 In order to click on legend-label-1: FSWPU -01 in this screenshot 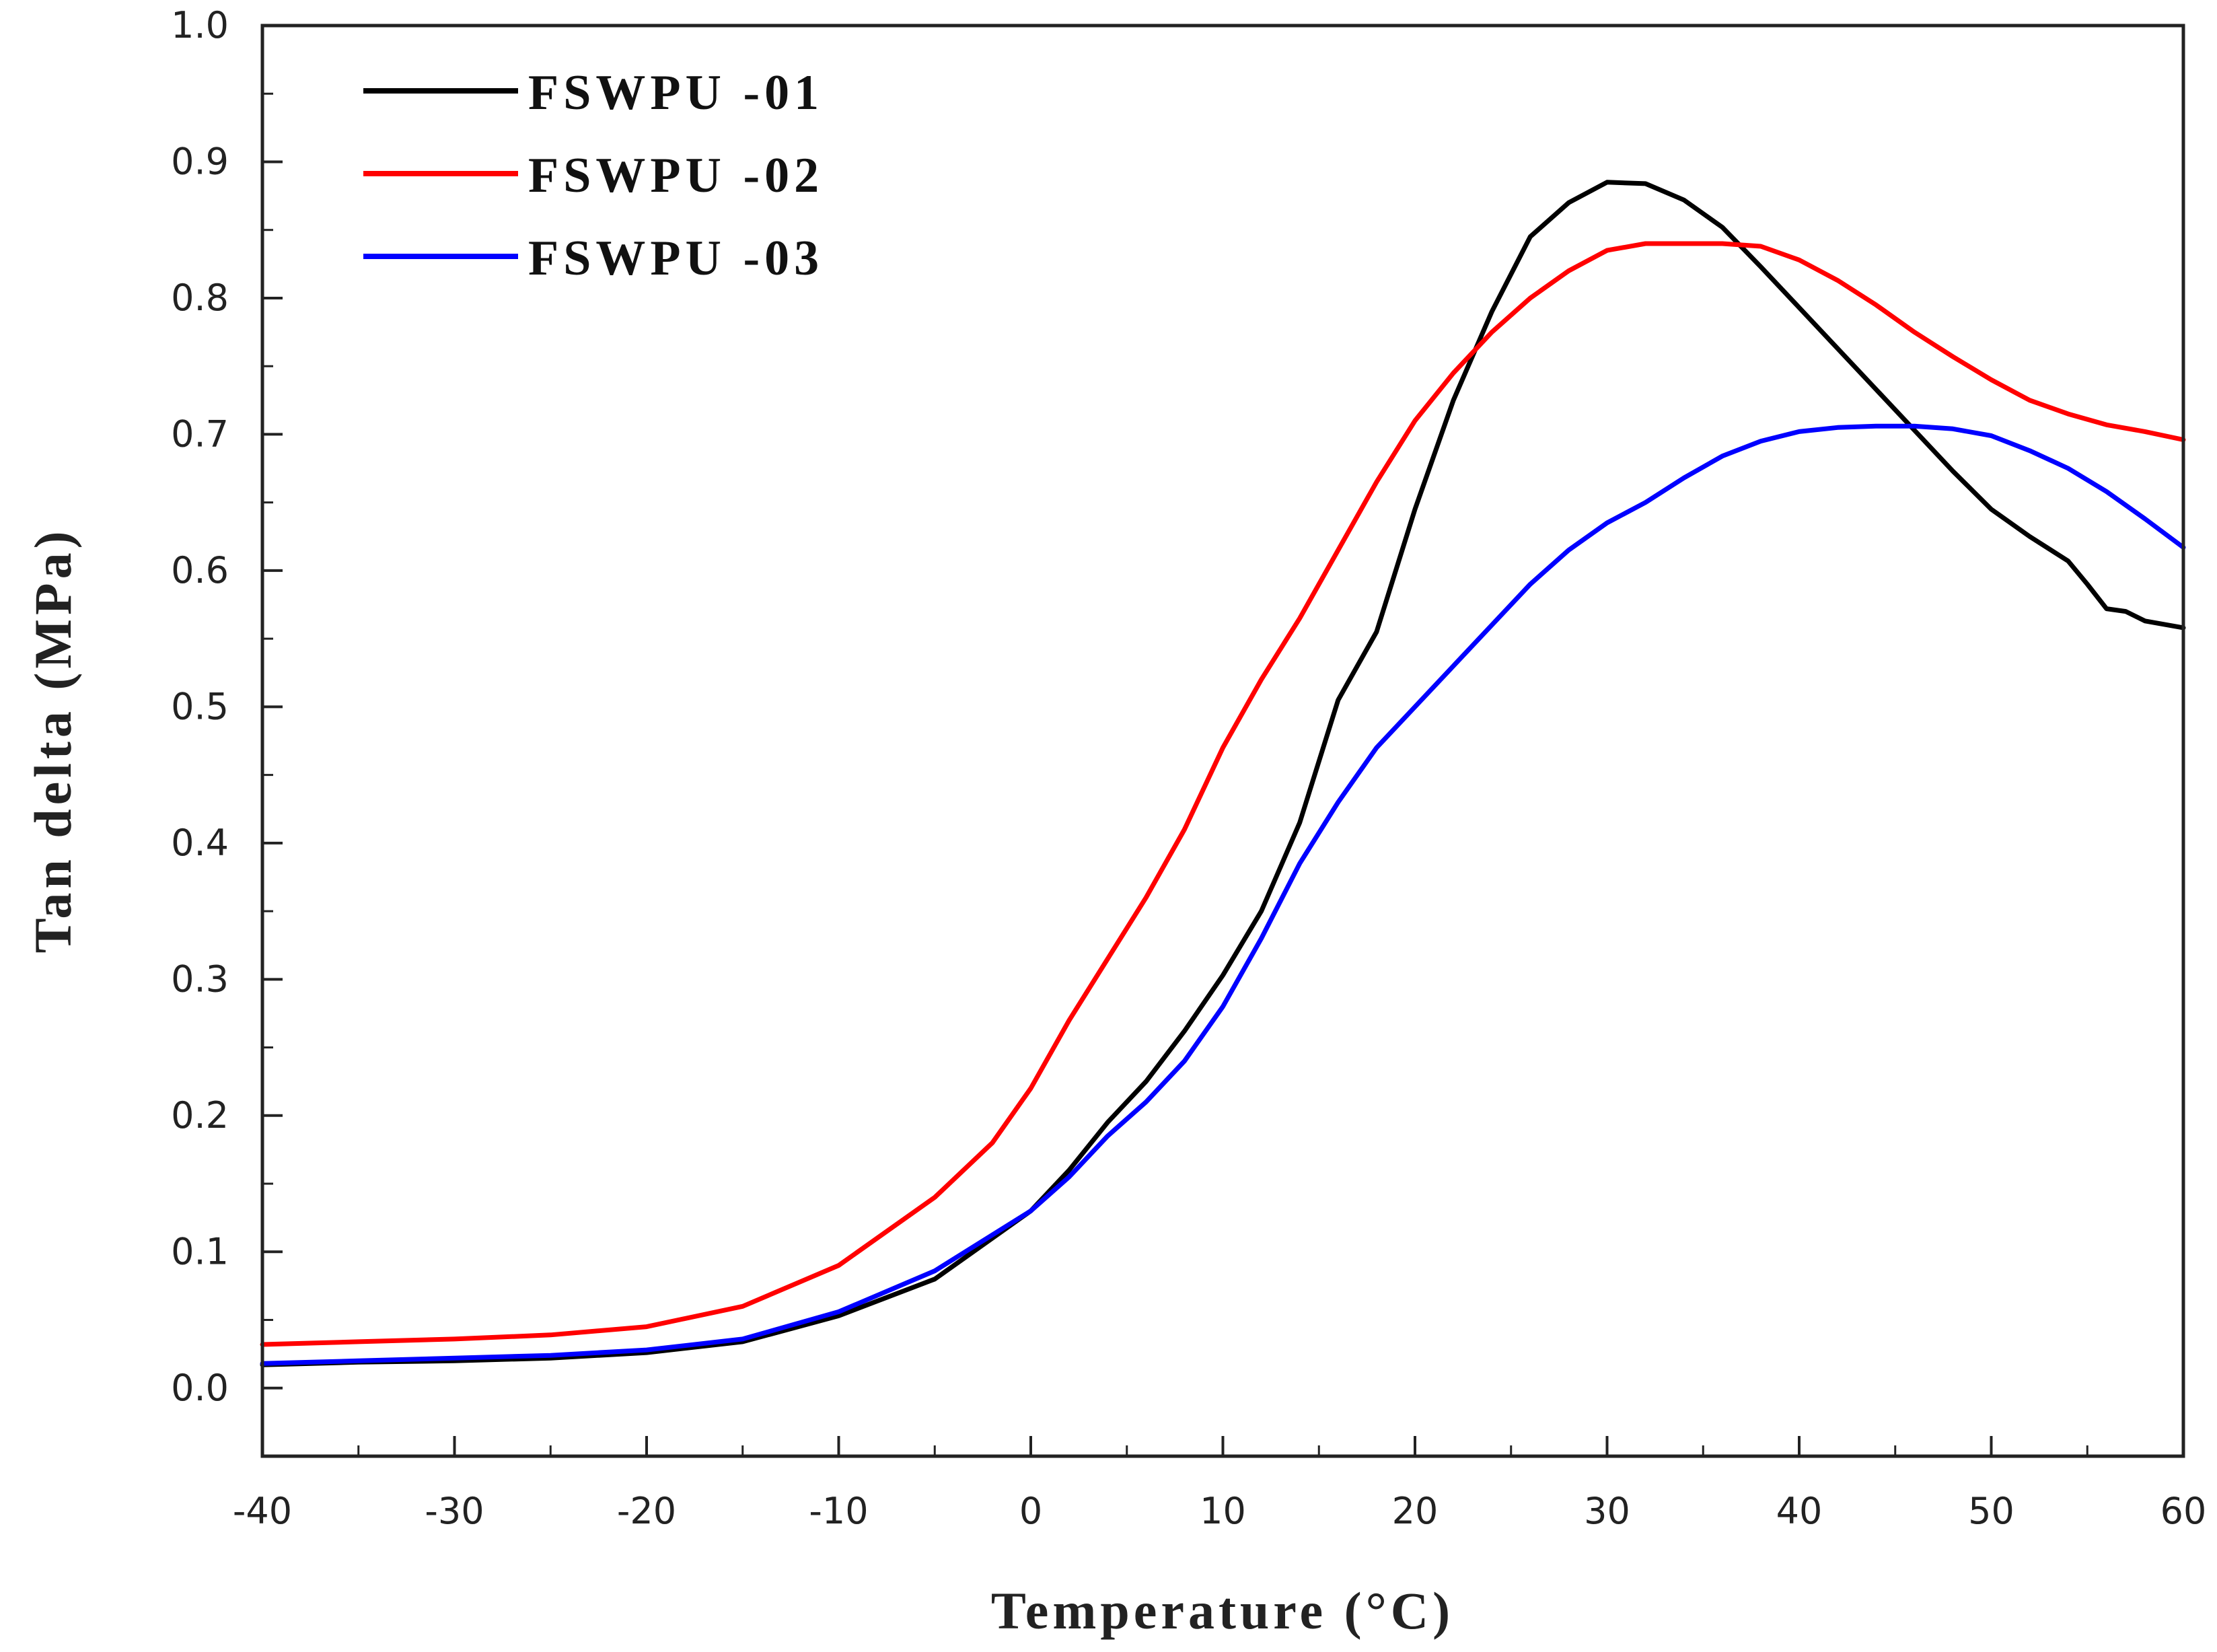, I will do `click(676, 92)`.